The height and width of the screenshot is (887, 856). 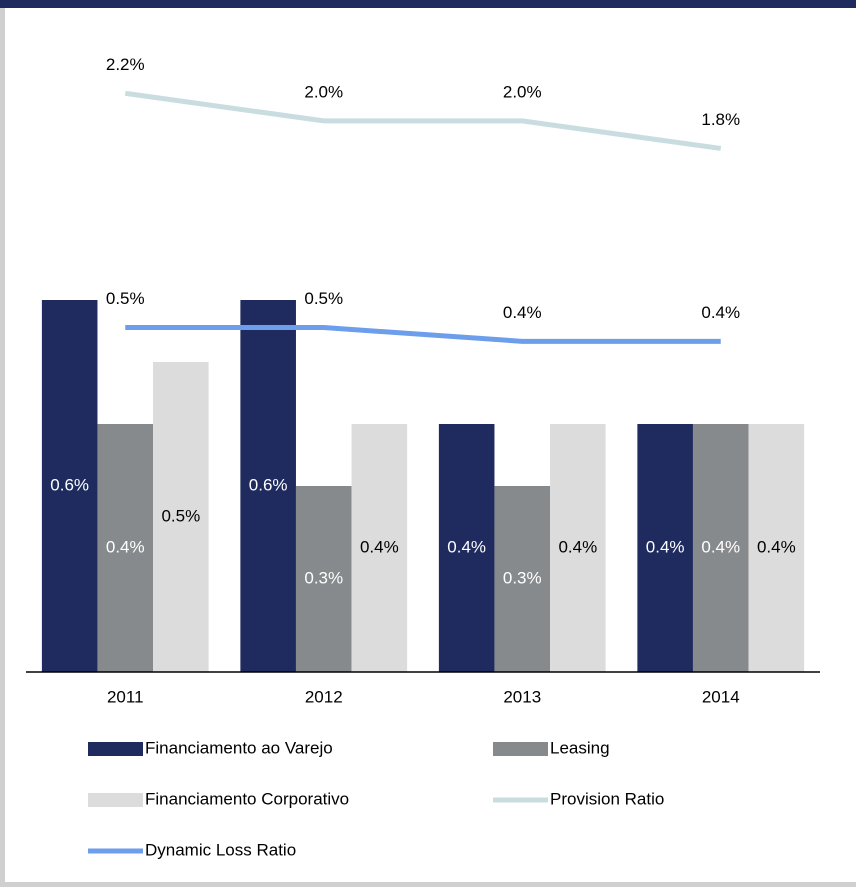 What do you see at coordinates (247, 798) in the screenshot?
I see `legend-label: Financiamento Corporativo` at bounding box center [247, 798].